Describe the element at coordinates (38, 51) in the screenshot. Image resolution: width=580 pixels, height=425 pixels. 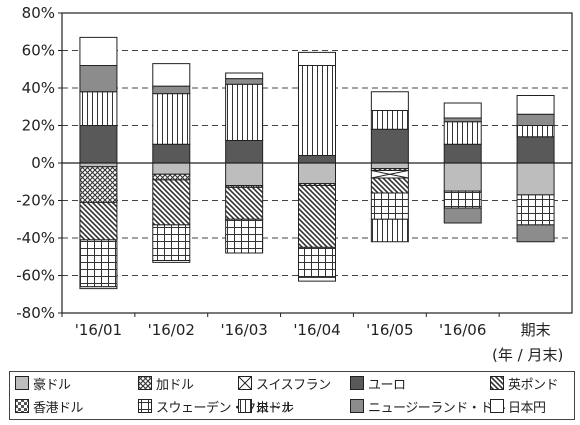
I see `y-tick-label: 60%` at that location.